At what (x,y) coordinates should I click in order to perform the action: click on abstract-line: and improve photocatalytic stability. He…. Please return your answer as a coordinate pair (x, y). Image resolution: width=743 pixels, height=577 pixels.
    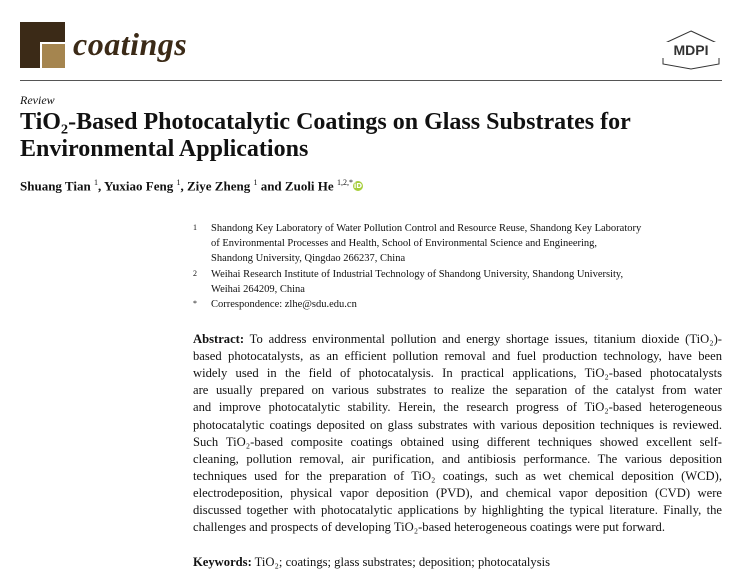
    Looking at the image, I should click on (457, 407).